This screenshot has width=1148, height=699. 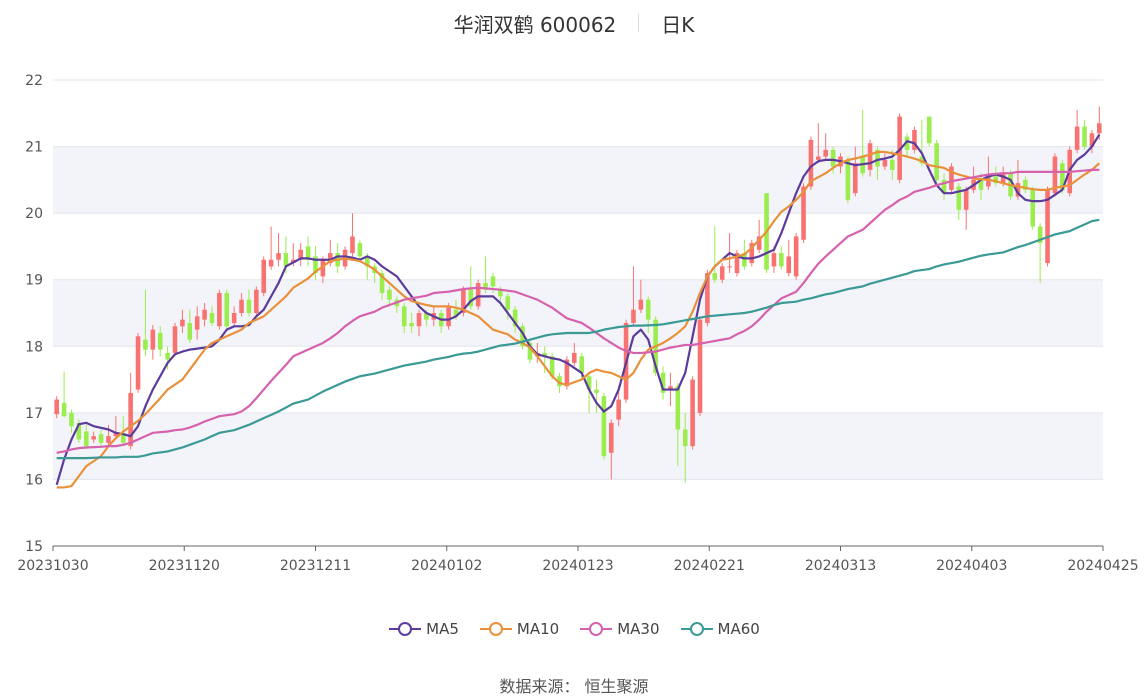 I want to click on stock-code: 600062, so click(x=578, y=24).